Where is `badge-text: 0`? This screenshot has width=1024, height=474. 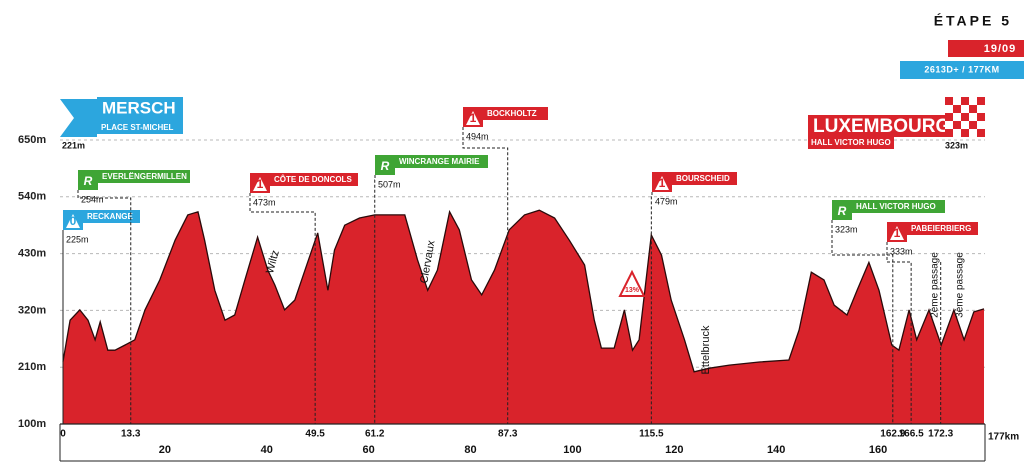 badge-text: 0 is located at coordinates (73, 221).